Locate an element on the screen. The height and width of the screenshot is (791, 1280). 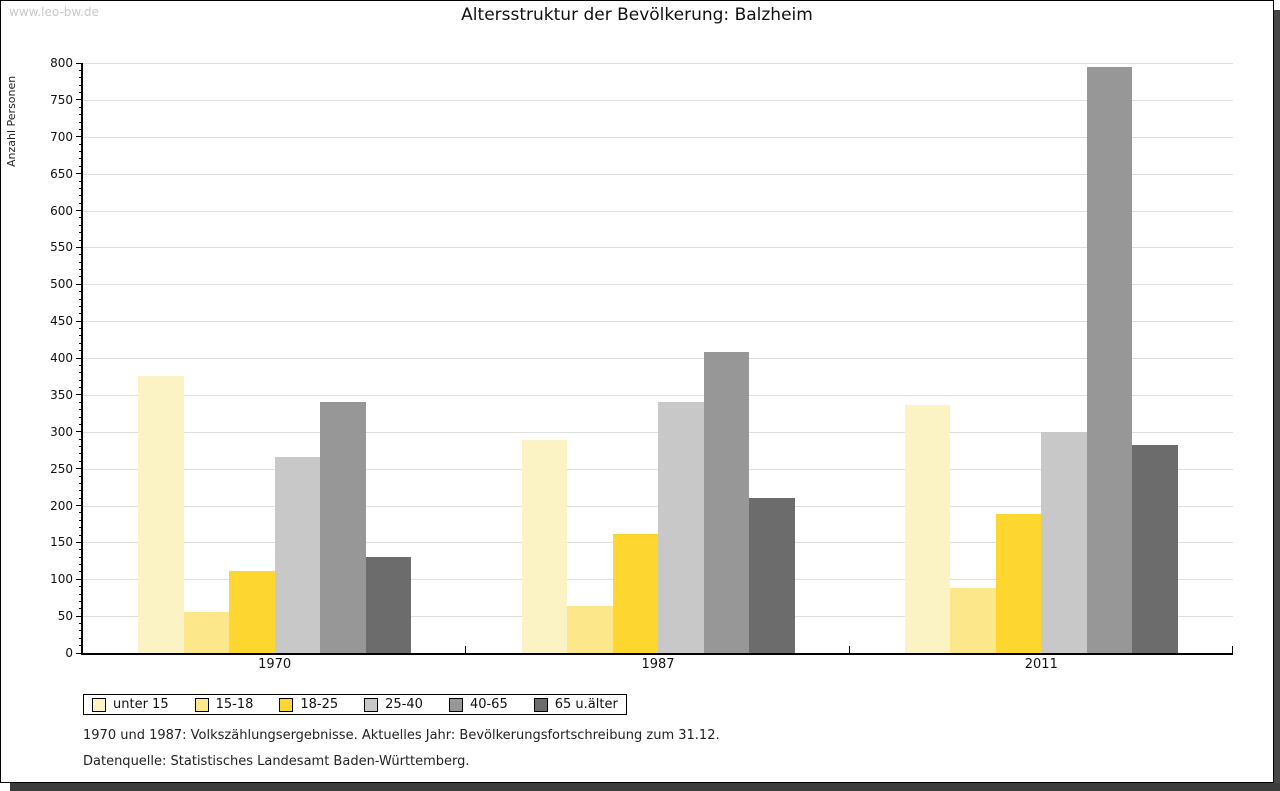
y-tick-label: 550 is located at coordinates (61, 247).